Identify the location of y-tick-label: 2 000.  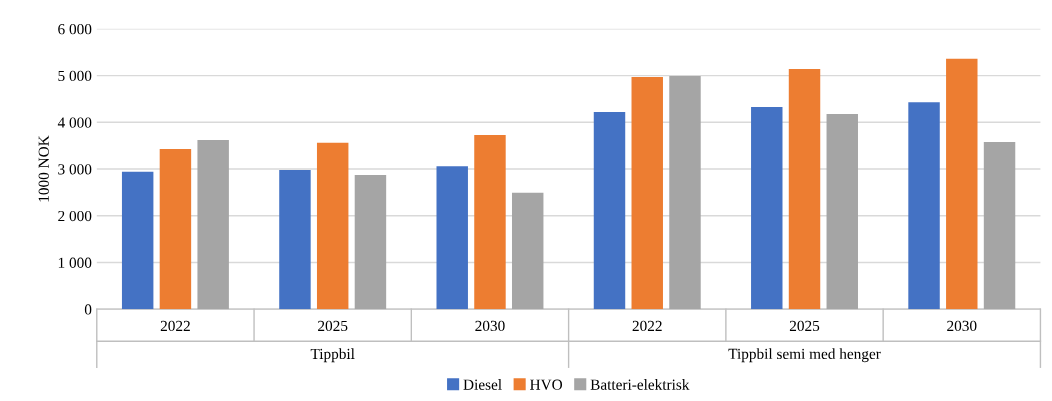
(75, 216).